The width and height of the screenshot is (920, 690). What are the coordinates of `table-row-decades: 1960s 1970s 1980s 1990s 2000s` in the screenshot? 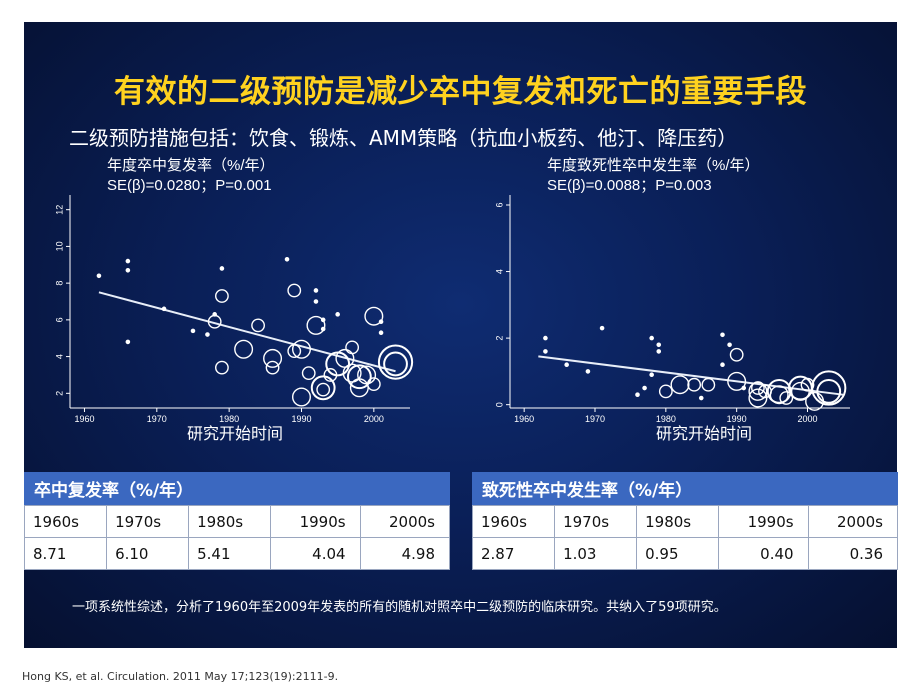 It's located at (685, 521).